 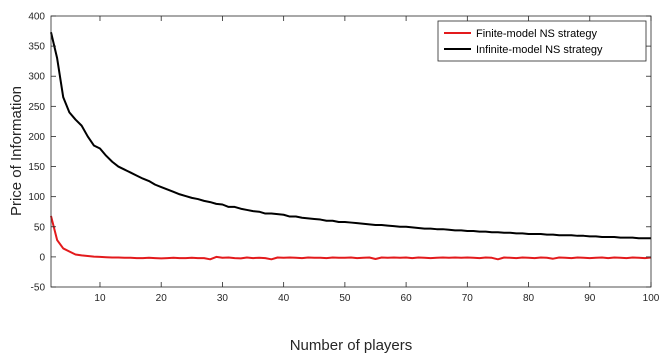 What do you see at coordinates (351, 238) in the screenshot?
I see `series-line-finite-model` at bounding box center [351, 238].